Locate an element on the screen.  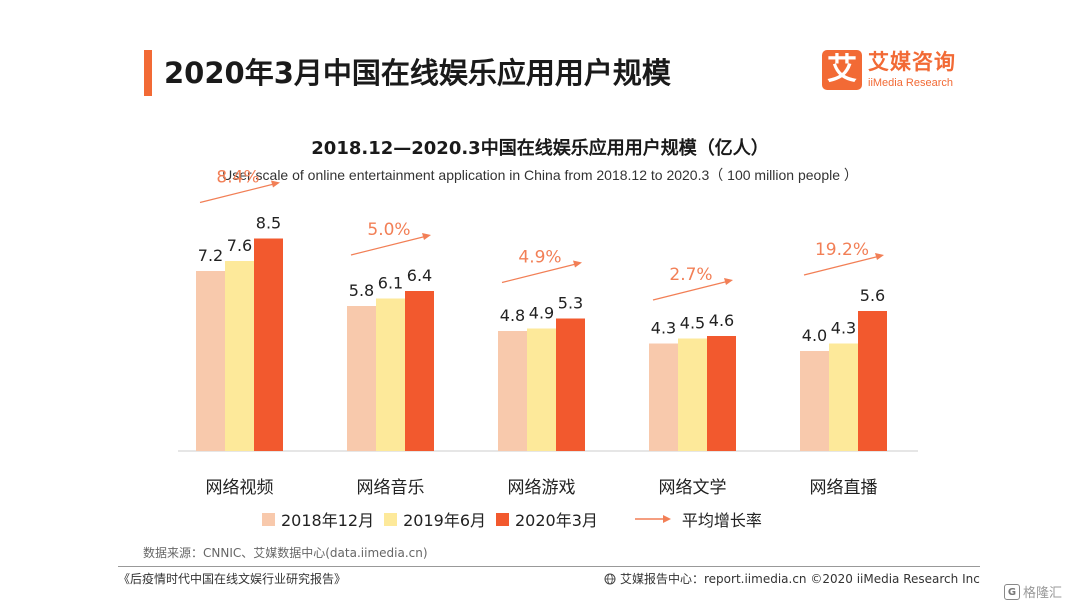
growth-rate-label: 4.9% is located at coordinates (539, 258).